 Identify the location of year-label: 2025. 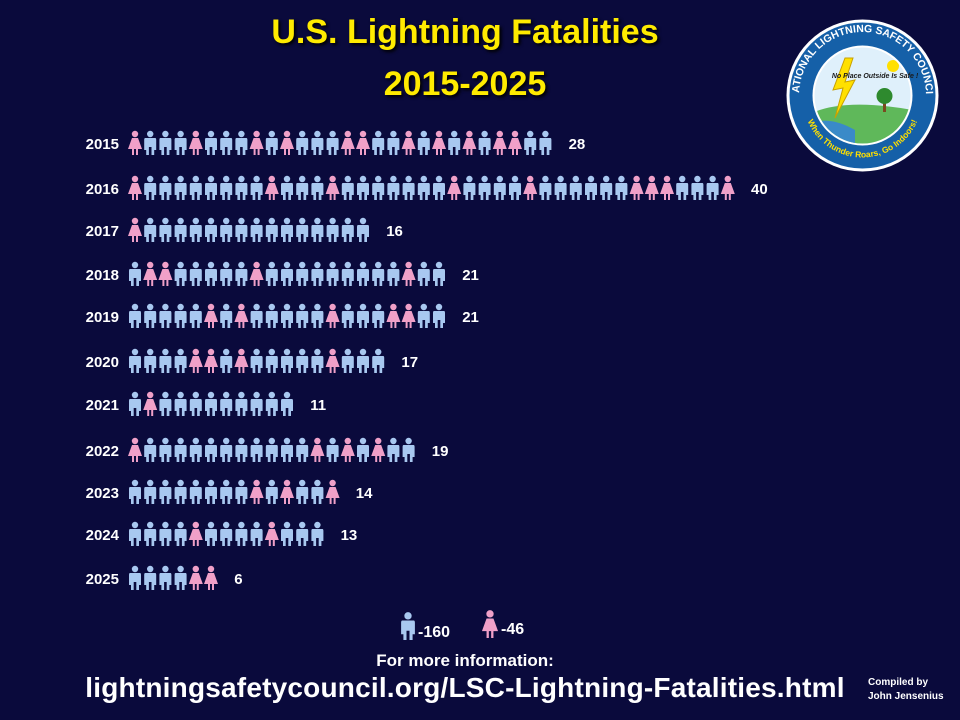
(102, 579).